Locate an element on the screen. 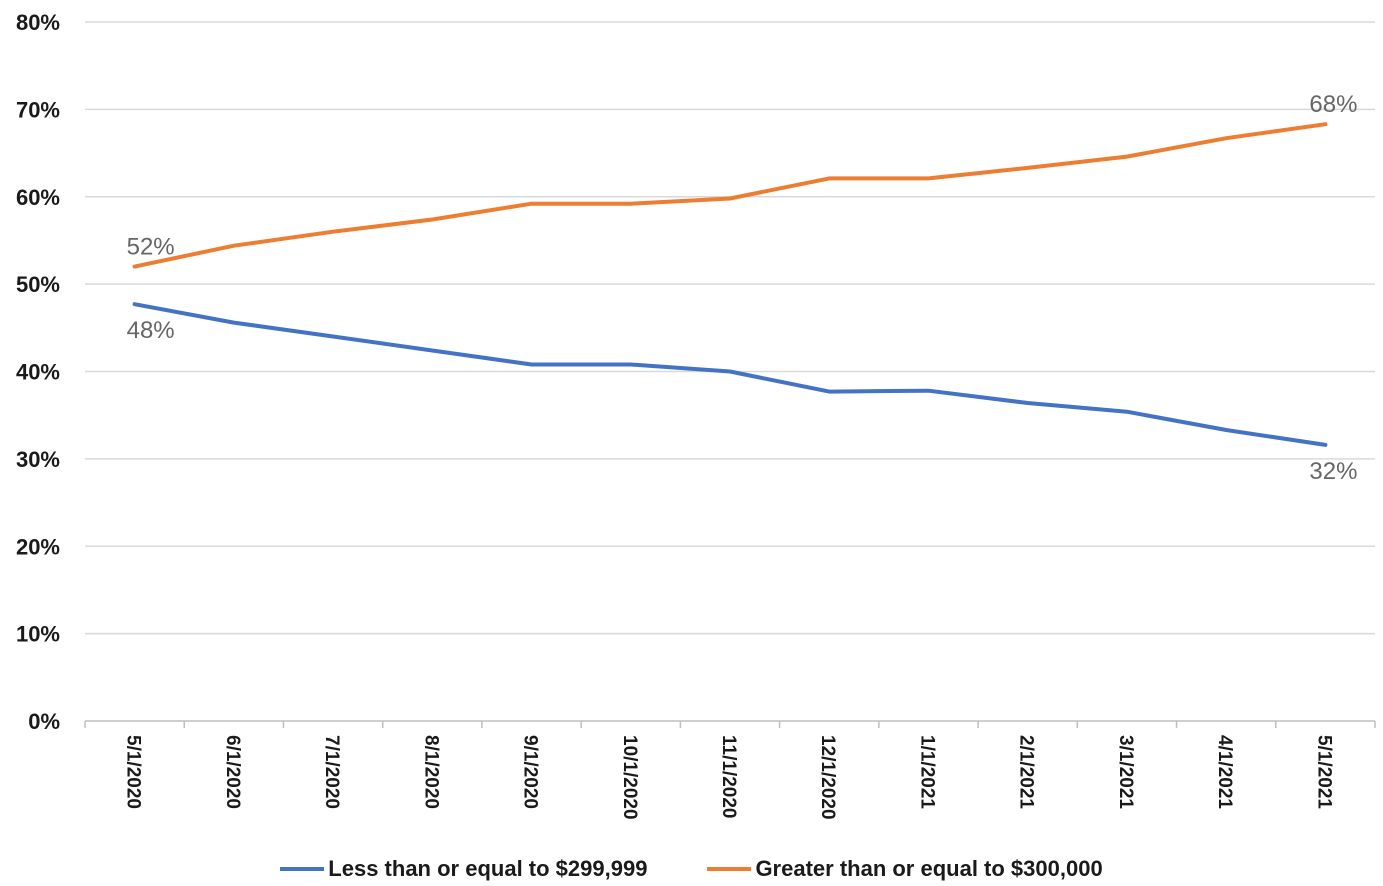 Image resolution: width=1383 pixels, height=886 pixels. x-tick-label: 9/1/2020 is located at coordinates (530, 772).